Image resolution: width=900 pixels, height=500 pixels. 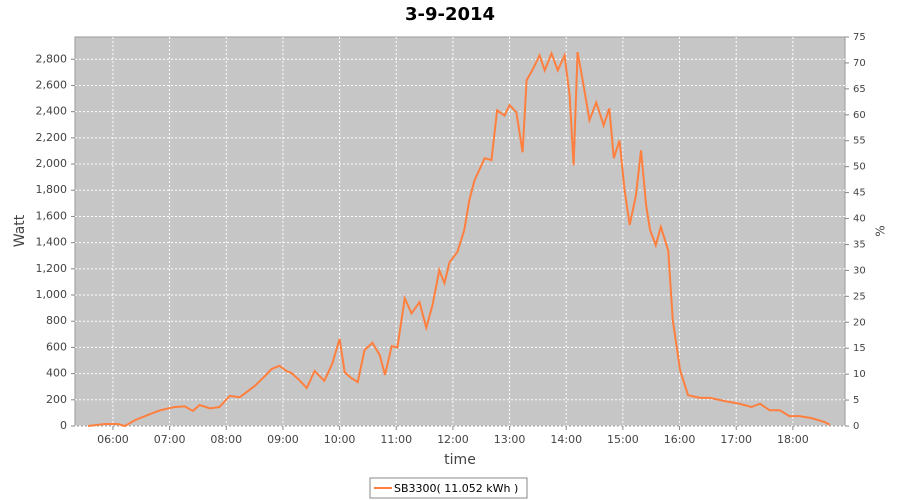 What do you see at coordinates (566, 439) in the screenshot?
I see `x-tick-label: 14:00` at bounding box center [566, 439].